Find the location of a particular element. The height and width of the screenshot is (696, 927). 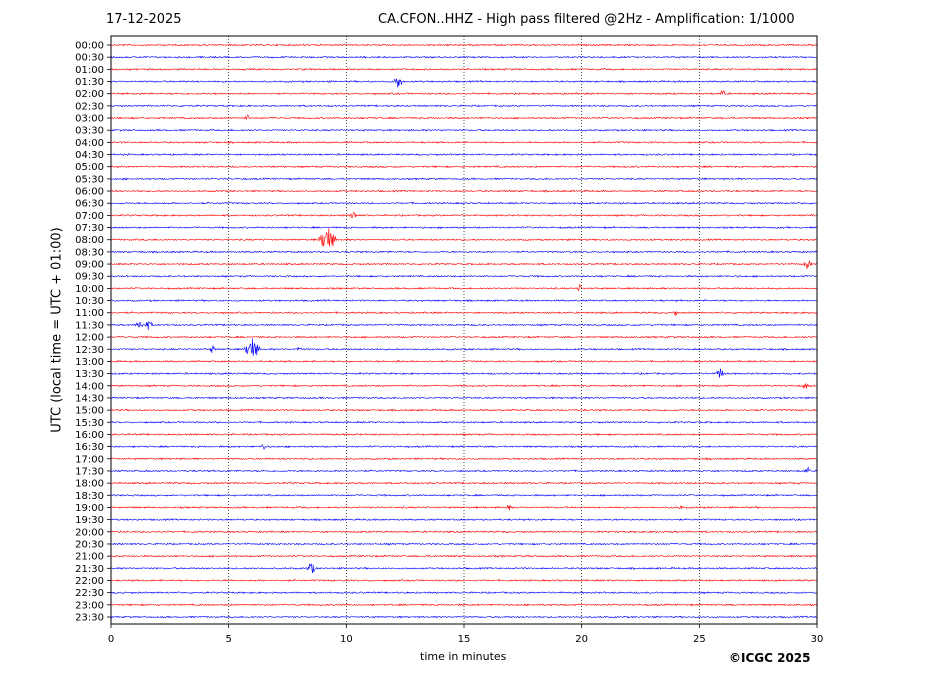

trace-20:00 is located at coordinates (463, 532).